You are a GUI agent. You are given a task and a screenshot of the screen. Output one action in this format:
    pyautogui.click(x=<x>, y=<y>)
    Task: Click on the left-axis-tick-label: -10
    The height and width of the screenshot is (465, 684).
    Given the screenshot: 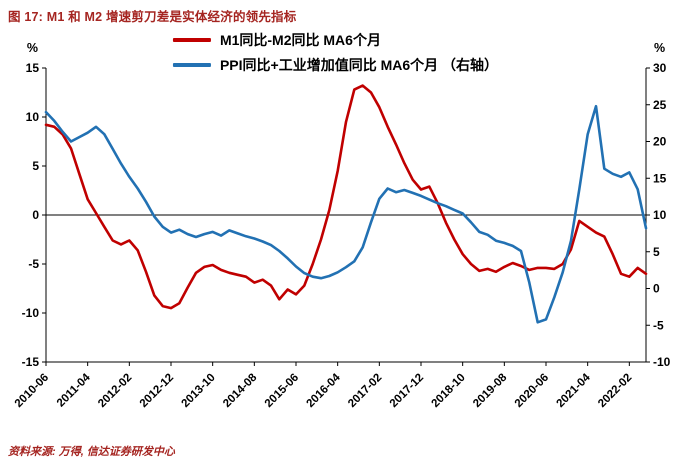 What is the action you would take?
    pyautogui.click(x=31, y=313)
    